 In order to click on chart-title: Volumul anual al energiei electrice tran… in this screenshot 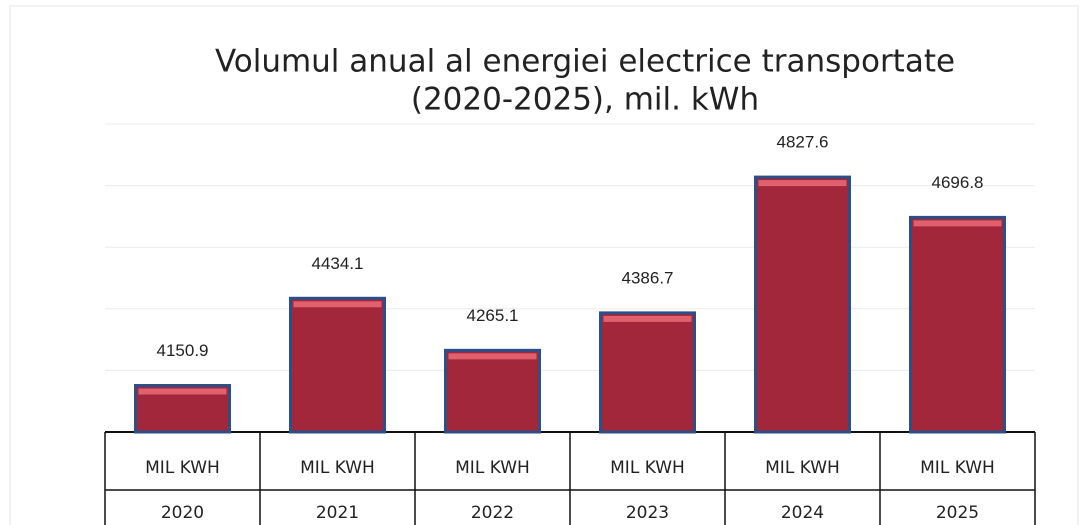, I will do `click(585, 62)`.